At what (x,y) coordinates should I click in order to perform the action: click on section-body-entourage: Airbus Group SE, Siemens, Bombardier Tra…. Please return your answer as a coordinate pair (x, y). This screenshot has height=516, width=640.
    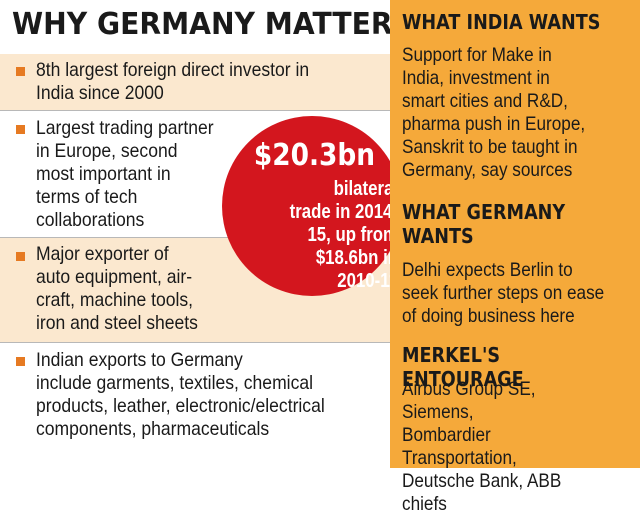
    Looking at the image, I should click on (482, 446).